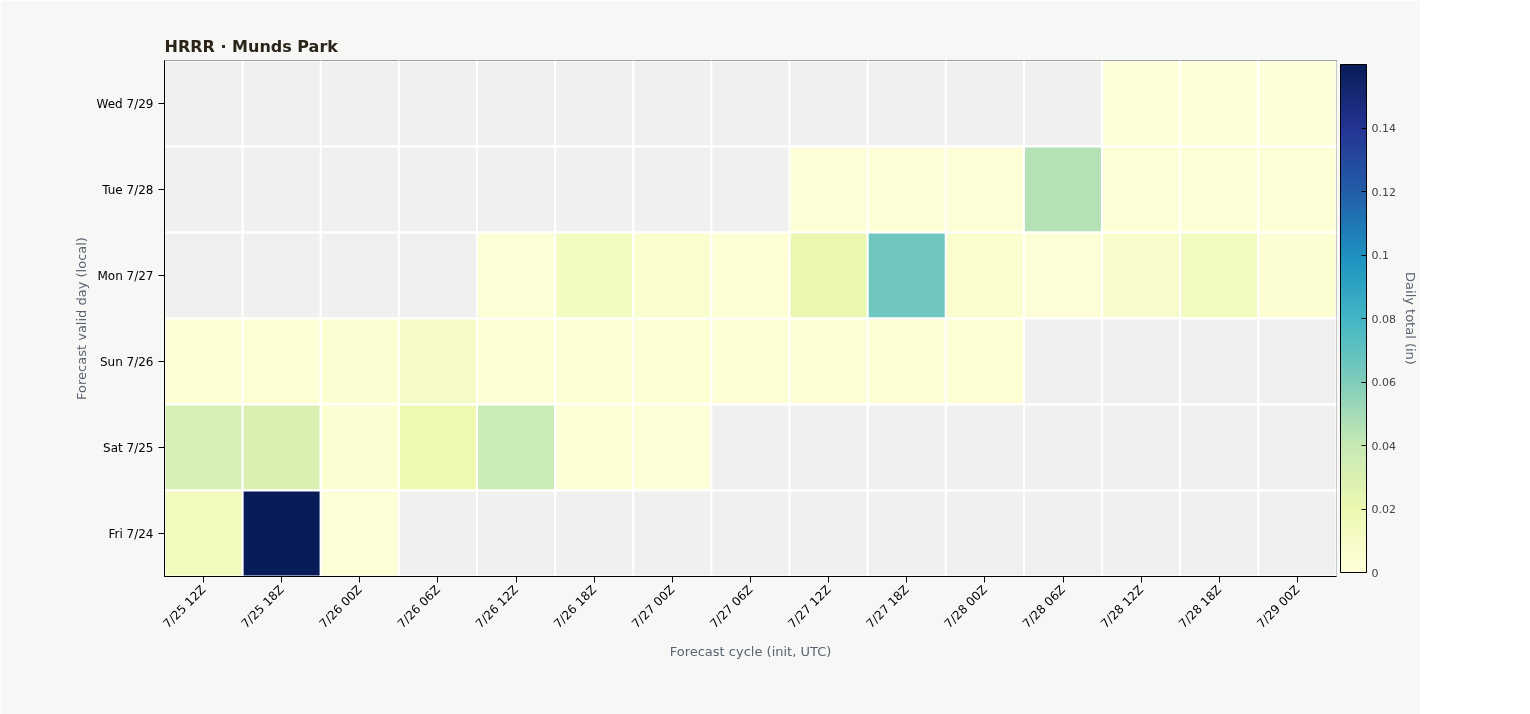  I want to click on color-bar-title: Daily total (in), so click(1410, 318).